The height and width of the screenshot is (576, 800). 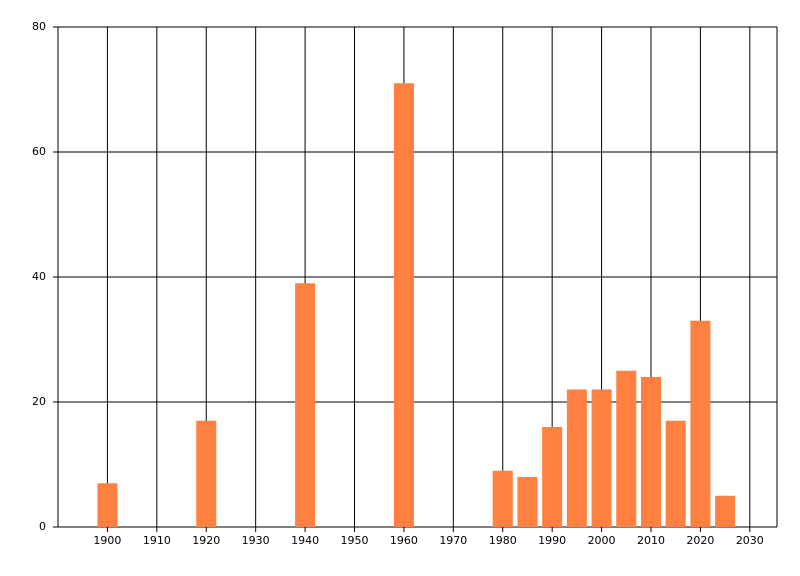 I want to click on x-tick-label: 1980, so click(x=503, y=540).